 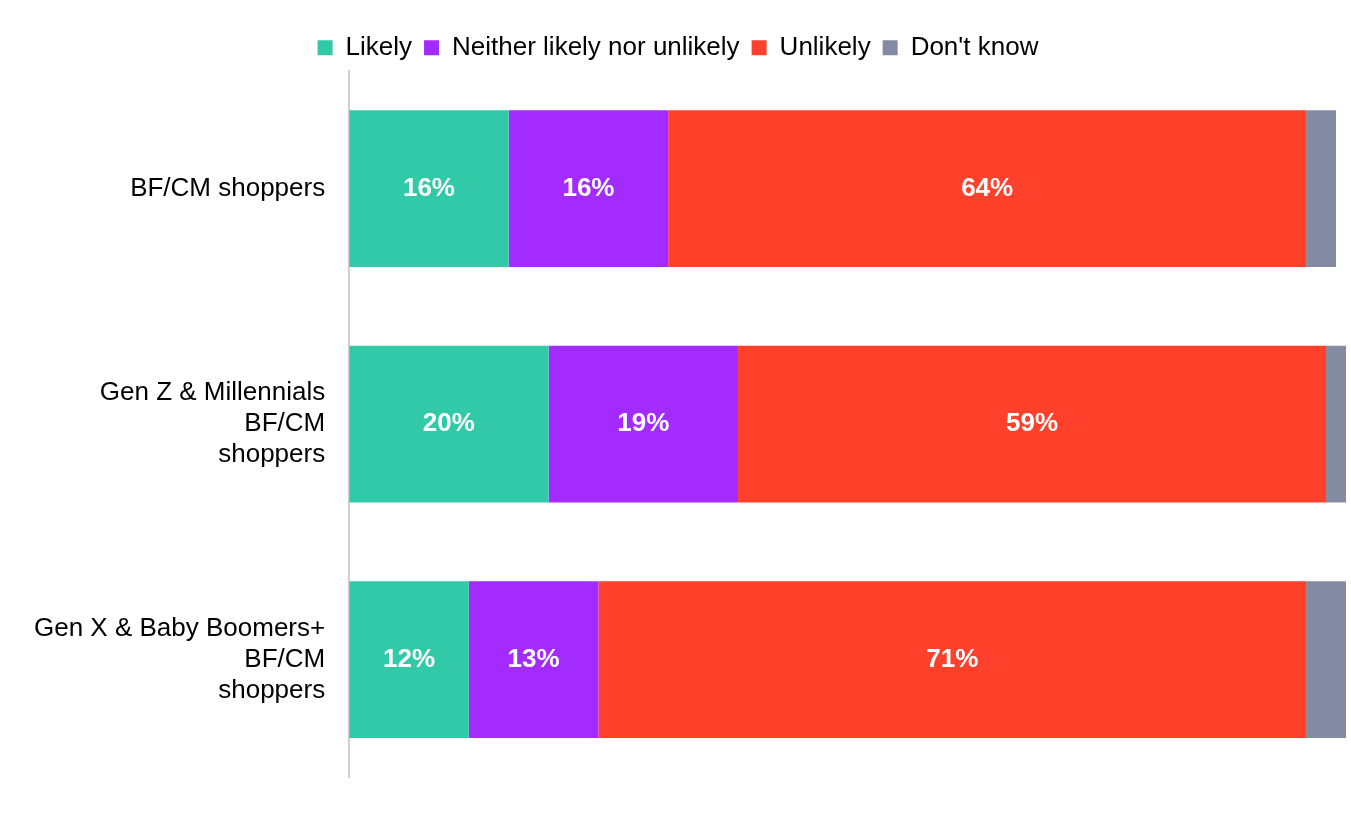 I want to click on data-label: 59%, so click(x=1032, y=422).